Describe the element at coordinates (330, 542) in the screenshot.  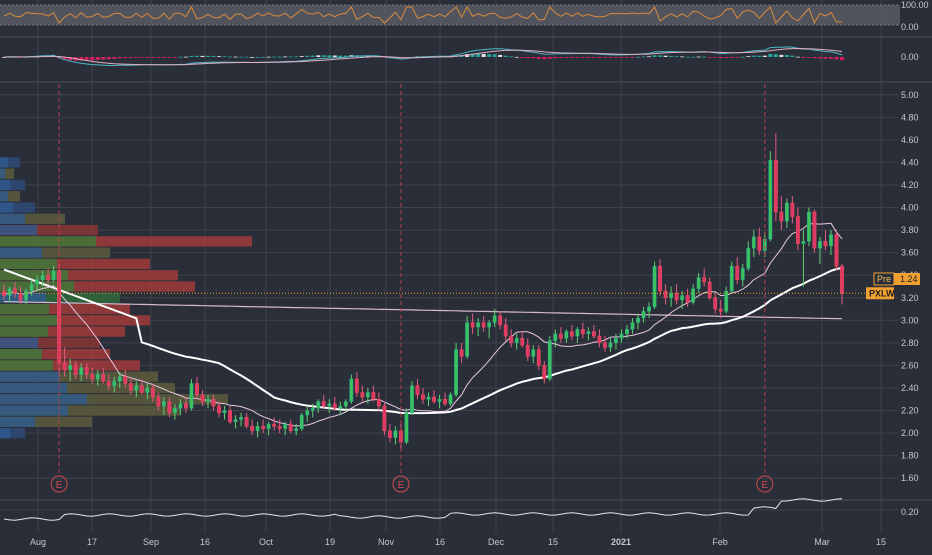
I see `time-axis-tick: 19` at that location.